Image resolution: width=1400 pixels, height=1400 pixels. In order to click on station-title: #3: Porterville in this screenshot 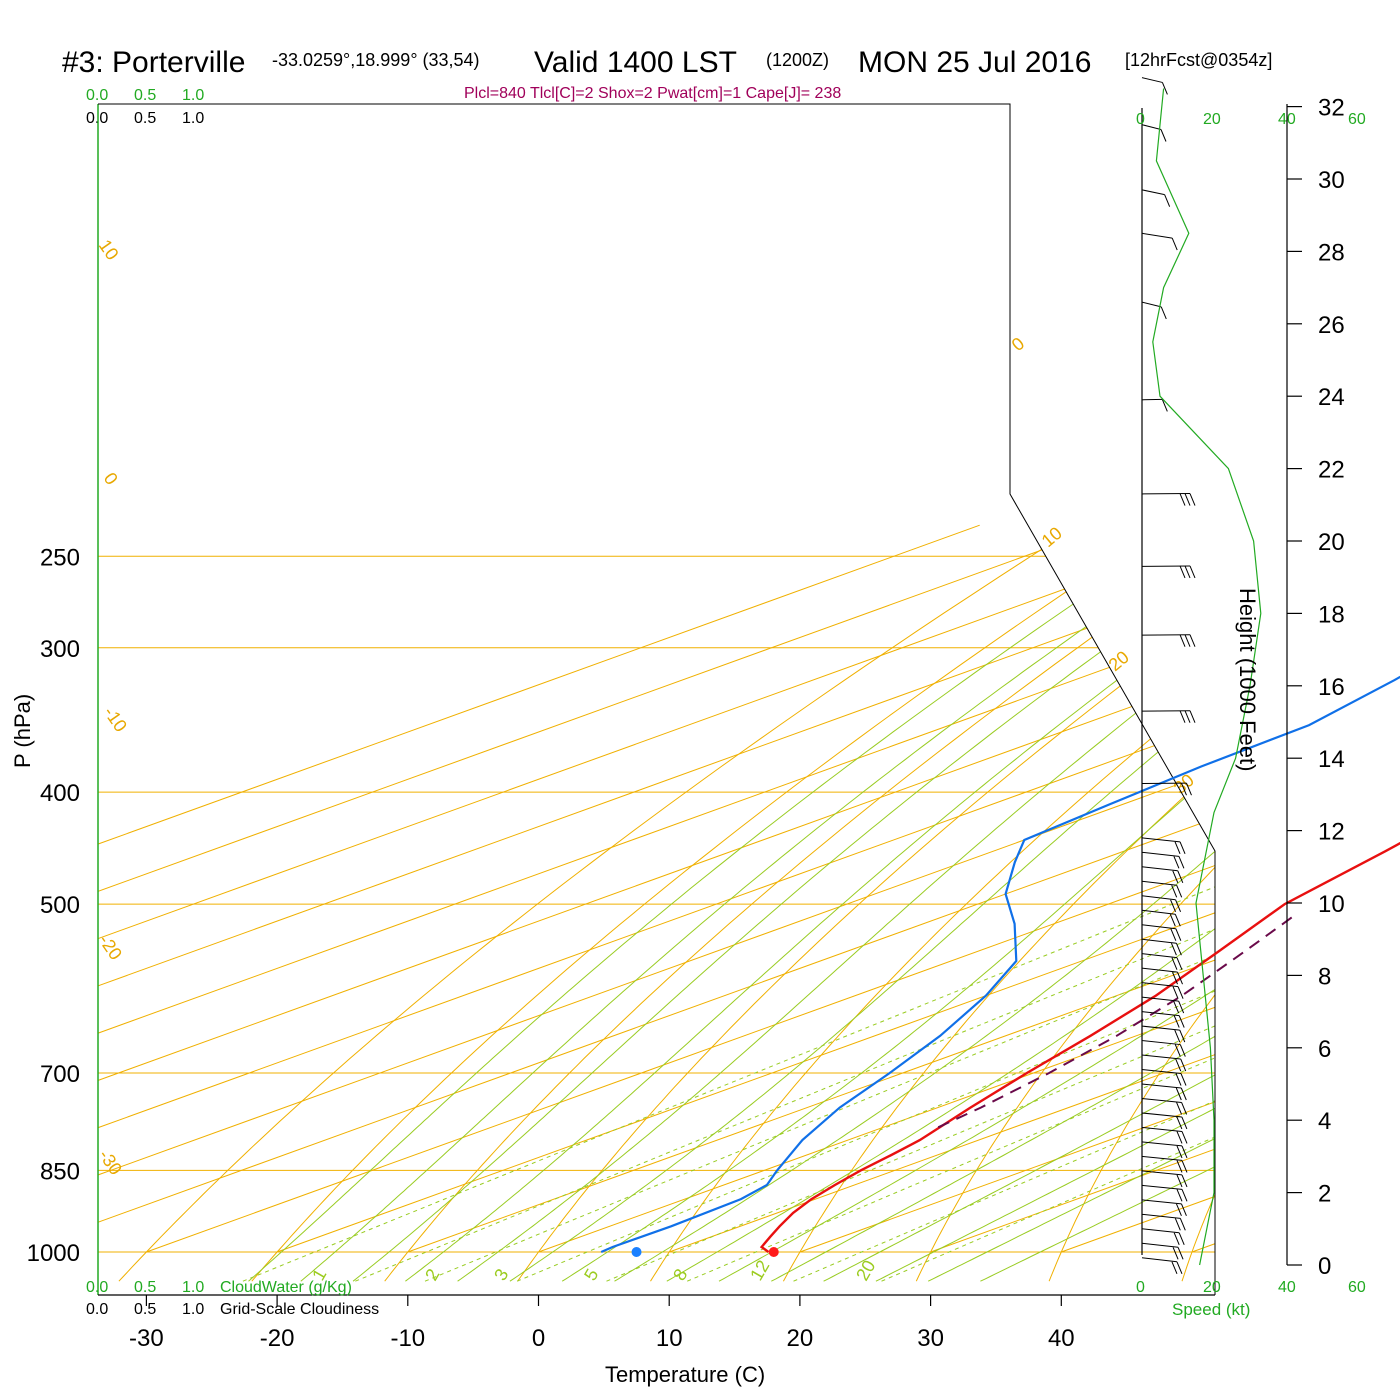, I will do `click(153, 62)`.